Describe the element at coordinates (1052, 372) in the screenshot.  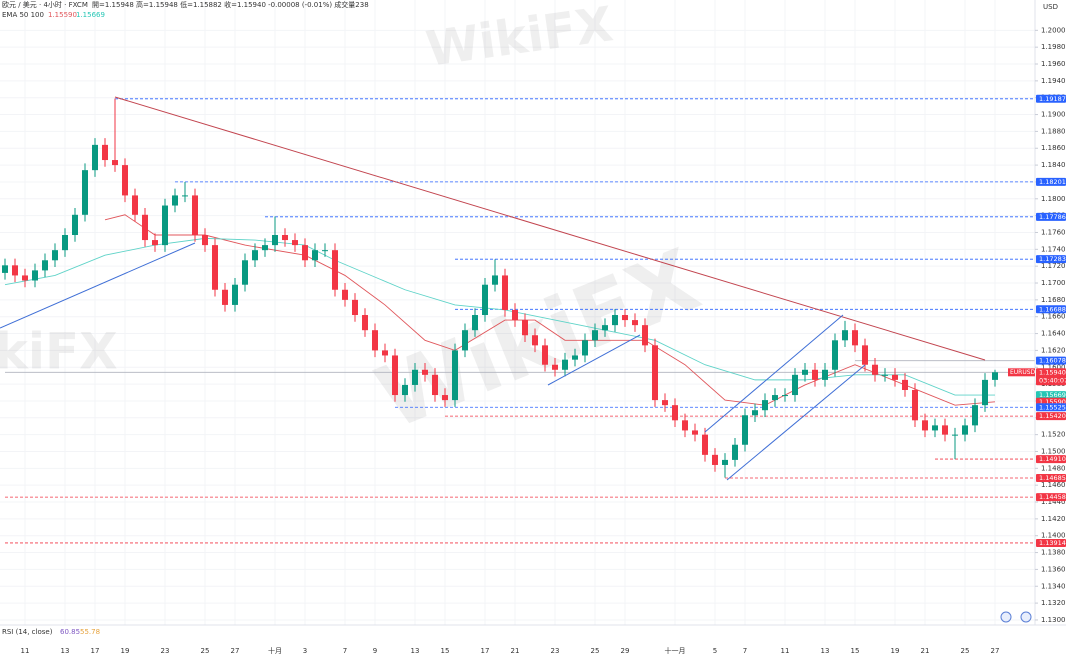
I see `price-tag-label: 1.15940` at that location.